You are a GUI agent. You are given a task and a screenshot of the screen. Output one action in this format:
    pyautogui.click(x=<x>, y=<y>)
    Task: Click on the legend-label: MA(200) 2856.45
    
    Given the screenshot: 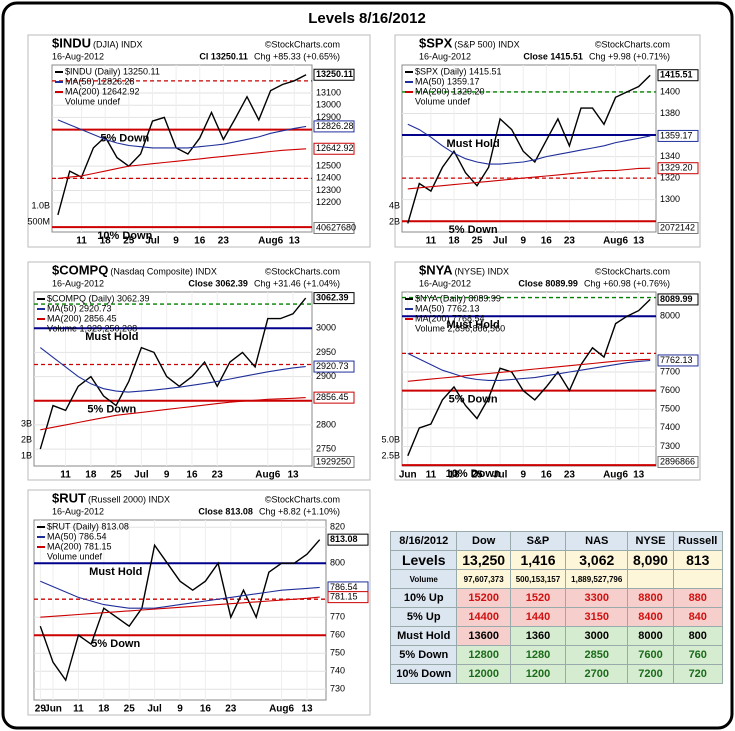 What is the action you would take?
    pyautogui.click(x=82, y=318)
    